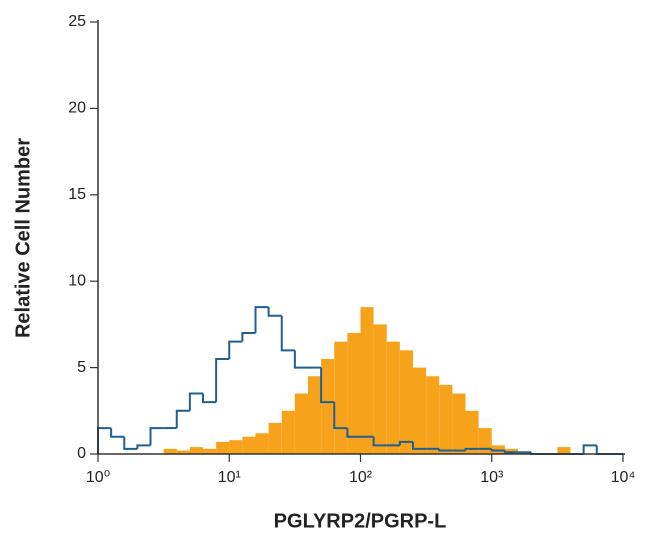 Image resolution: width=650 pixels, height=544 pixels. What do you see at coordinates (229, 477) in the screenshot?
I see `x-tick-label: 10¹` at bounding box center [229, 477].